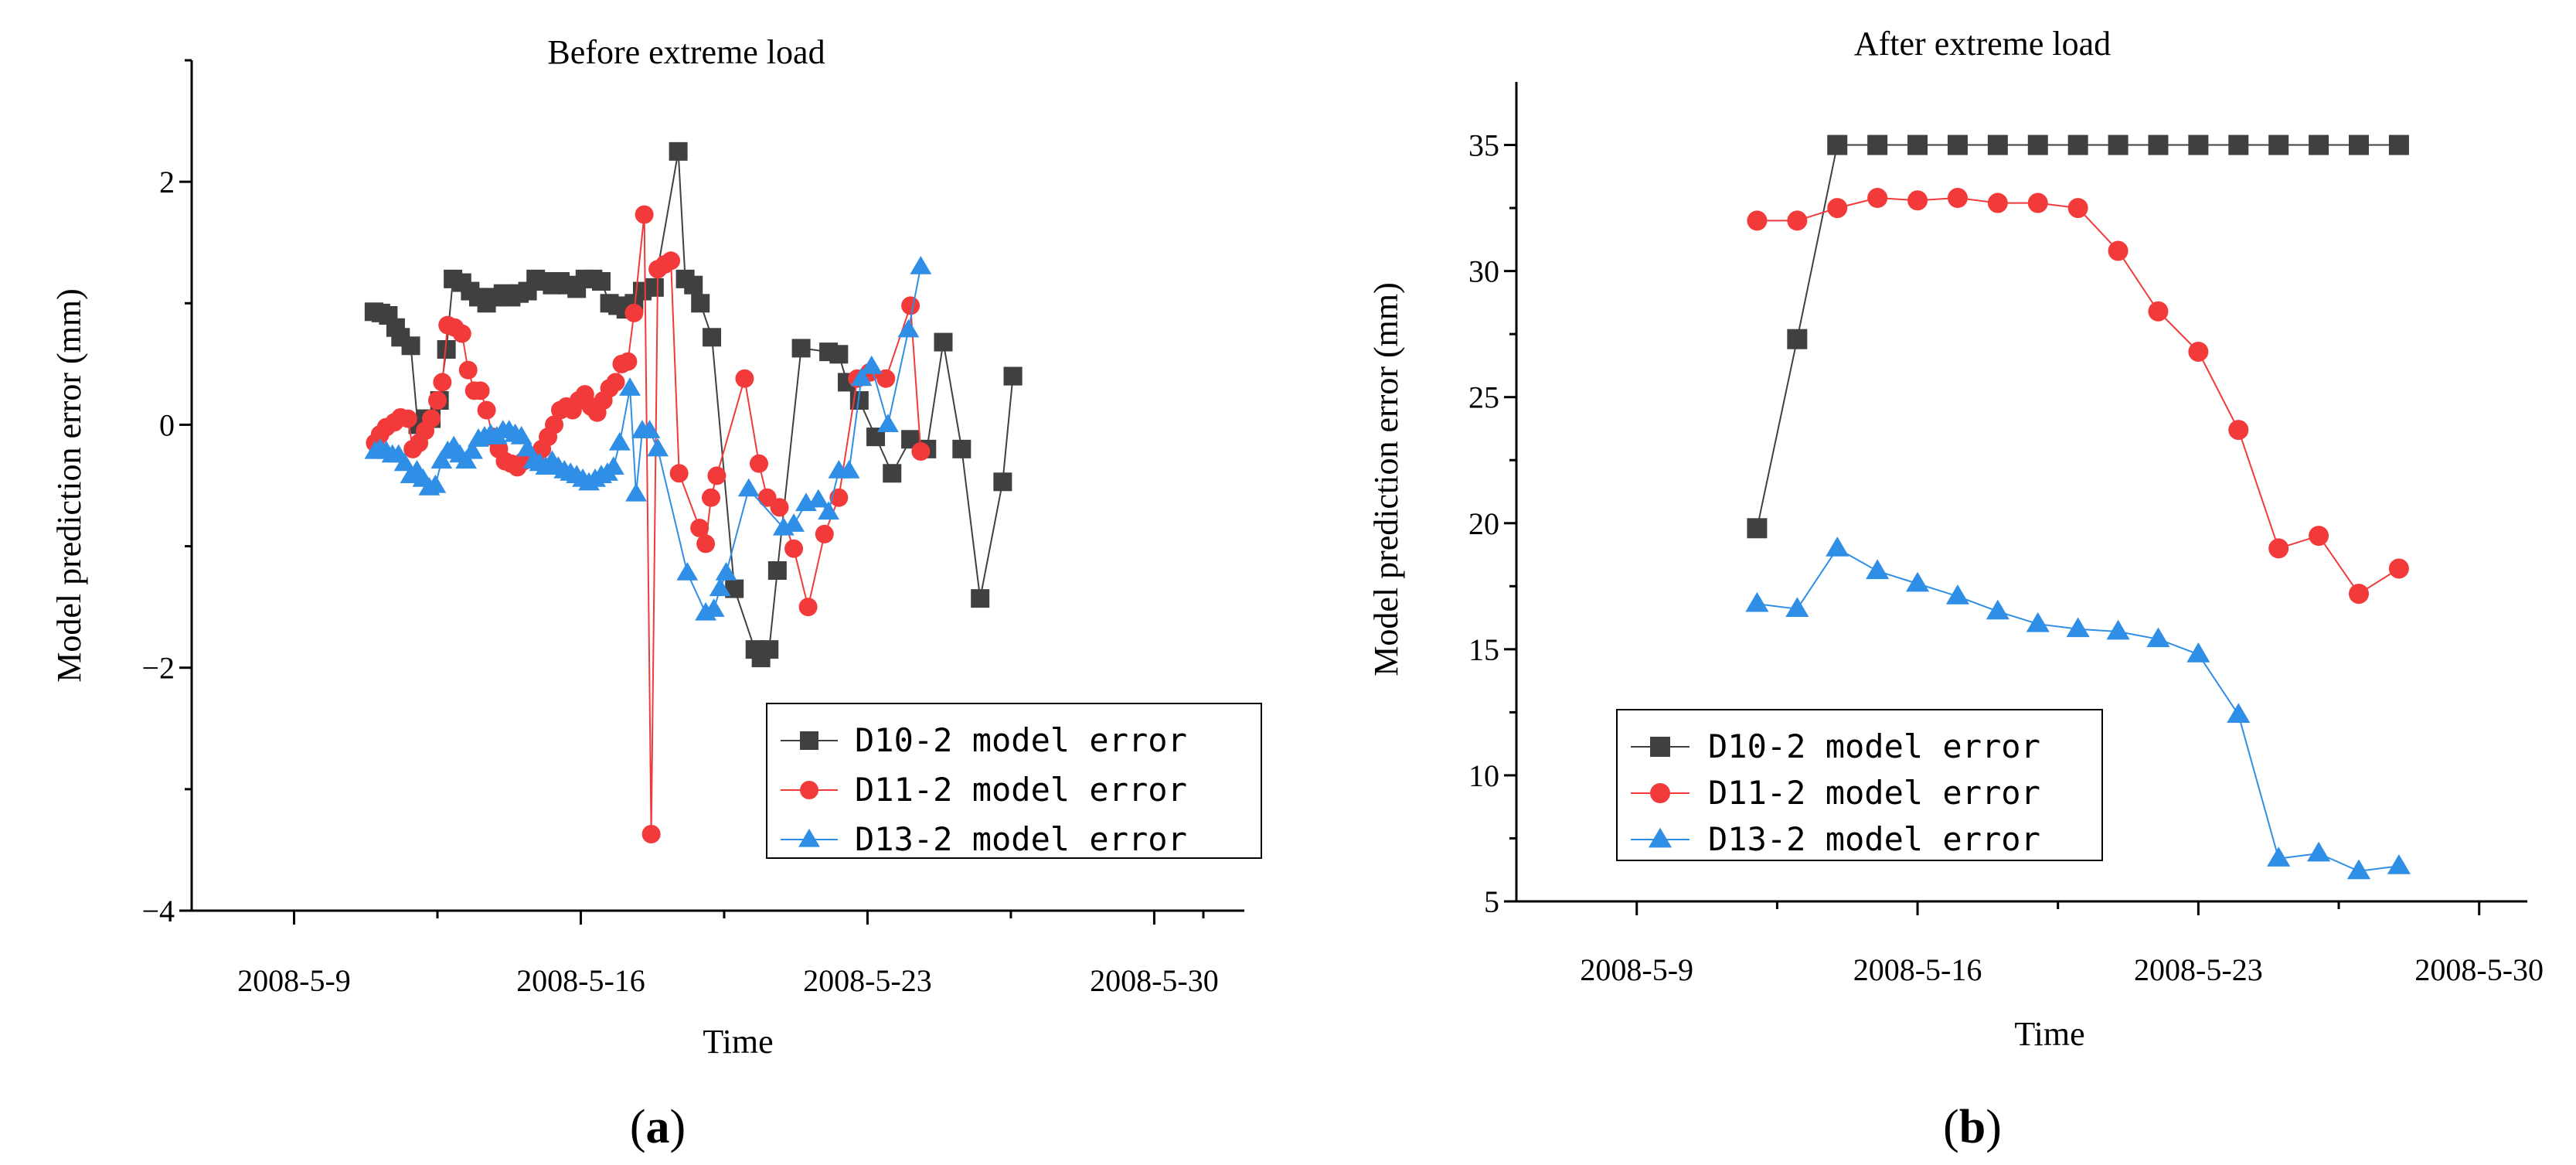  What do you see at coordinates (1483, 397) in the screenshot?
I see `y-tick-label: 25` at bounding box center [1483, 397].